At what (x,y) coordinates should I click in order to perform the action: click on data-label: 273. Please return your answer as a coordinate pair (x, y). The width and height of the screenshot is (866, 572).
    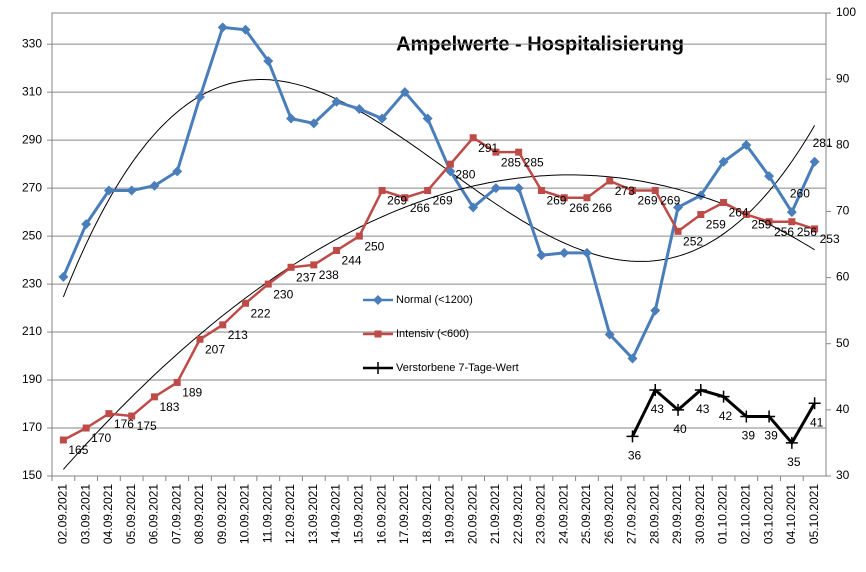
    Looking at the image, I should click on (625, 191).